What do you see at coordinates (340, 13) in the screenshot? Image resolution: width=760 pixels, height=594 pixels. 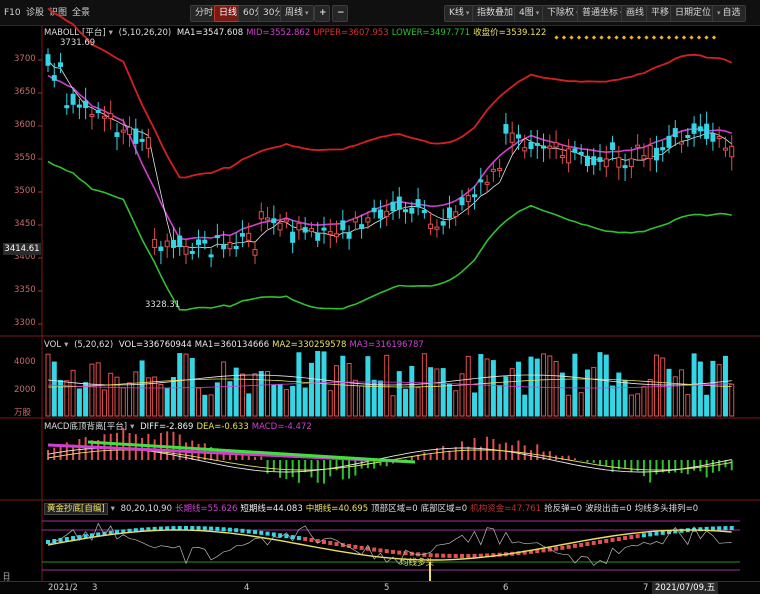 I see `zoom-out-button: −` at bounding box center [340, 13].